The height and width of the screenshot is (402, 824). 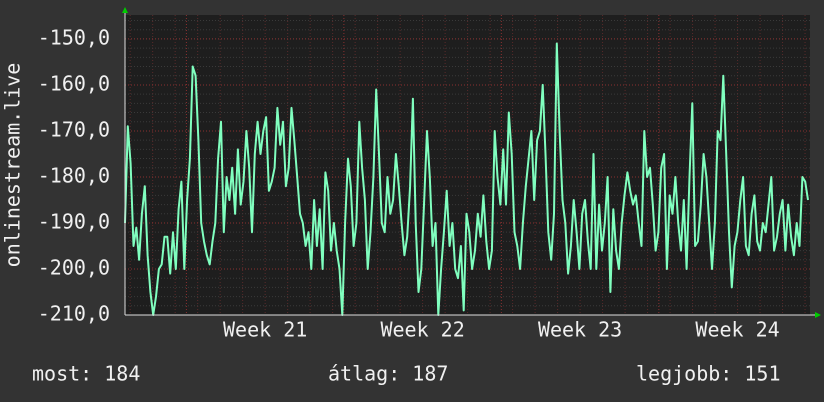 I want to click on x-tick-label: Week 21, so click(x=265, y=330).